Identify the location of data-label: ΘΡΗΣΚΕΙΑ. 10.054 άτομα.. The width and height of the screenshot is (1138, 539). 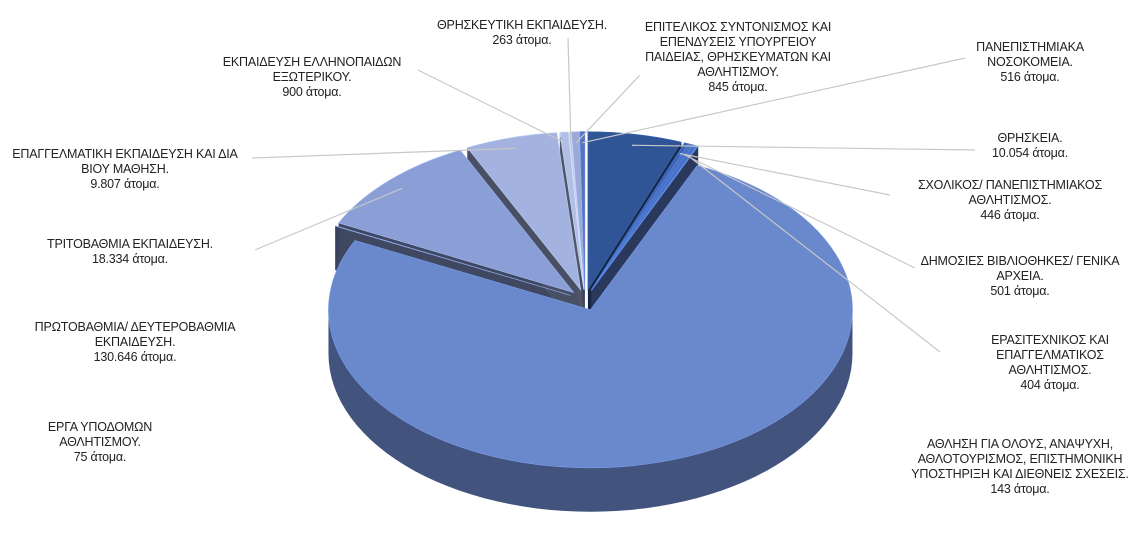
(1030, 146).